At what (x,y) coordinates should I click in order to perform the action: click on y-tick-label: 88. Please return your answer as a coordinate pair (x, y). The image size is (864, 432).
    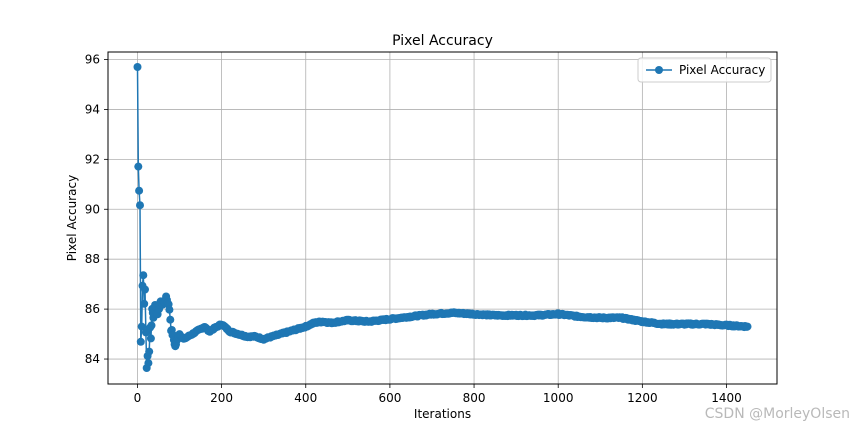
    Looking at the image, I should click on (92, 259).